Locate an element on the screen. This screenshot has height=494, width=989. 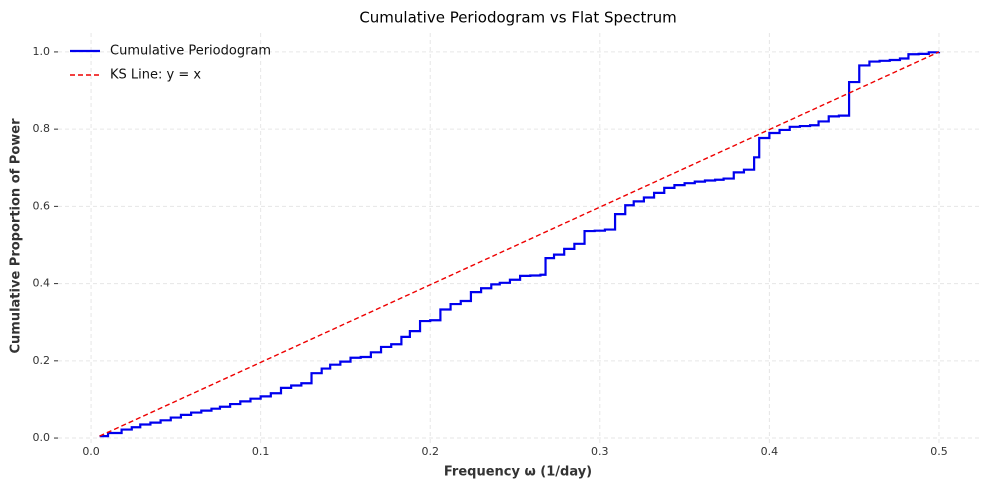
x-tick-label: 0.1 is located at coordinates (261, 451).